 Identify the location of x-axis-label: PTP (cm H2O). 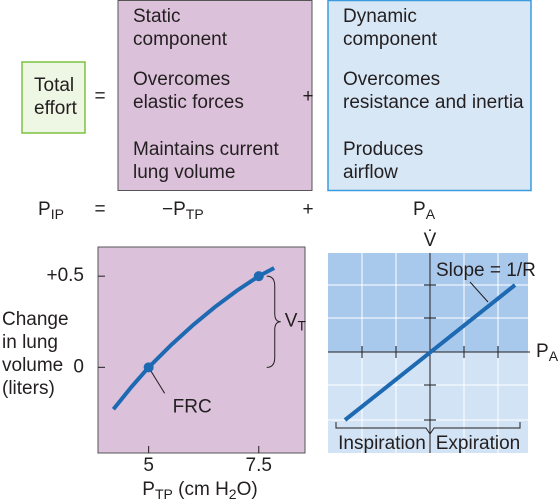
(199, 490).